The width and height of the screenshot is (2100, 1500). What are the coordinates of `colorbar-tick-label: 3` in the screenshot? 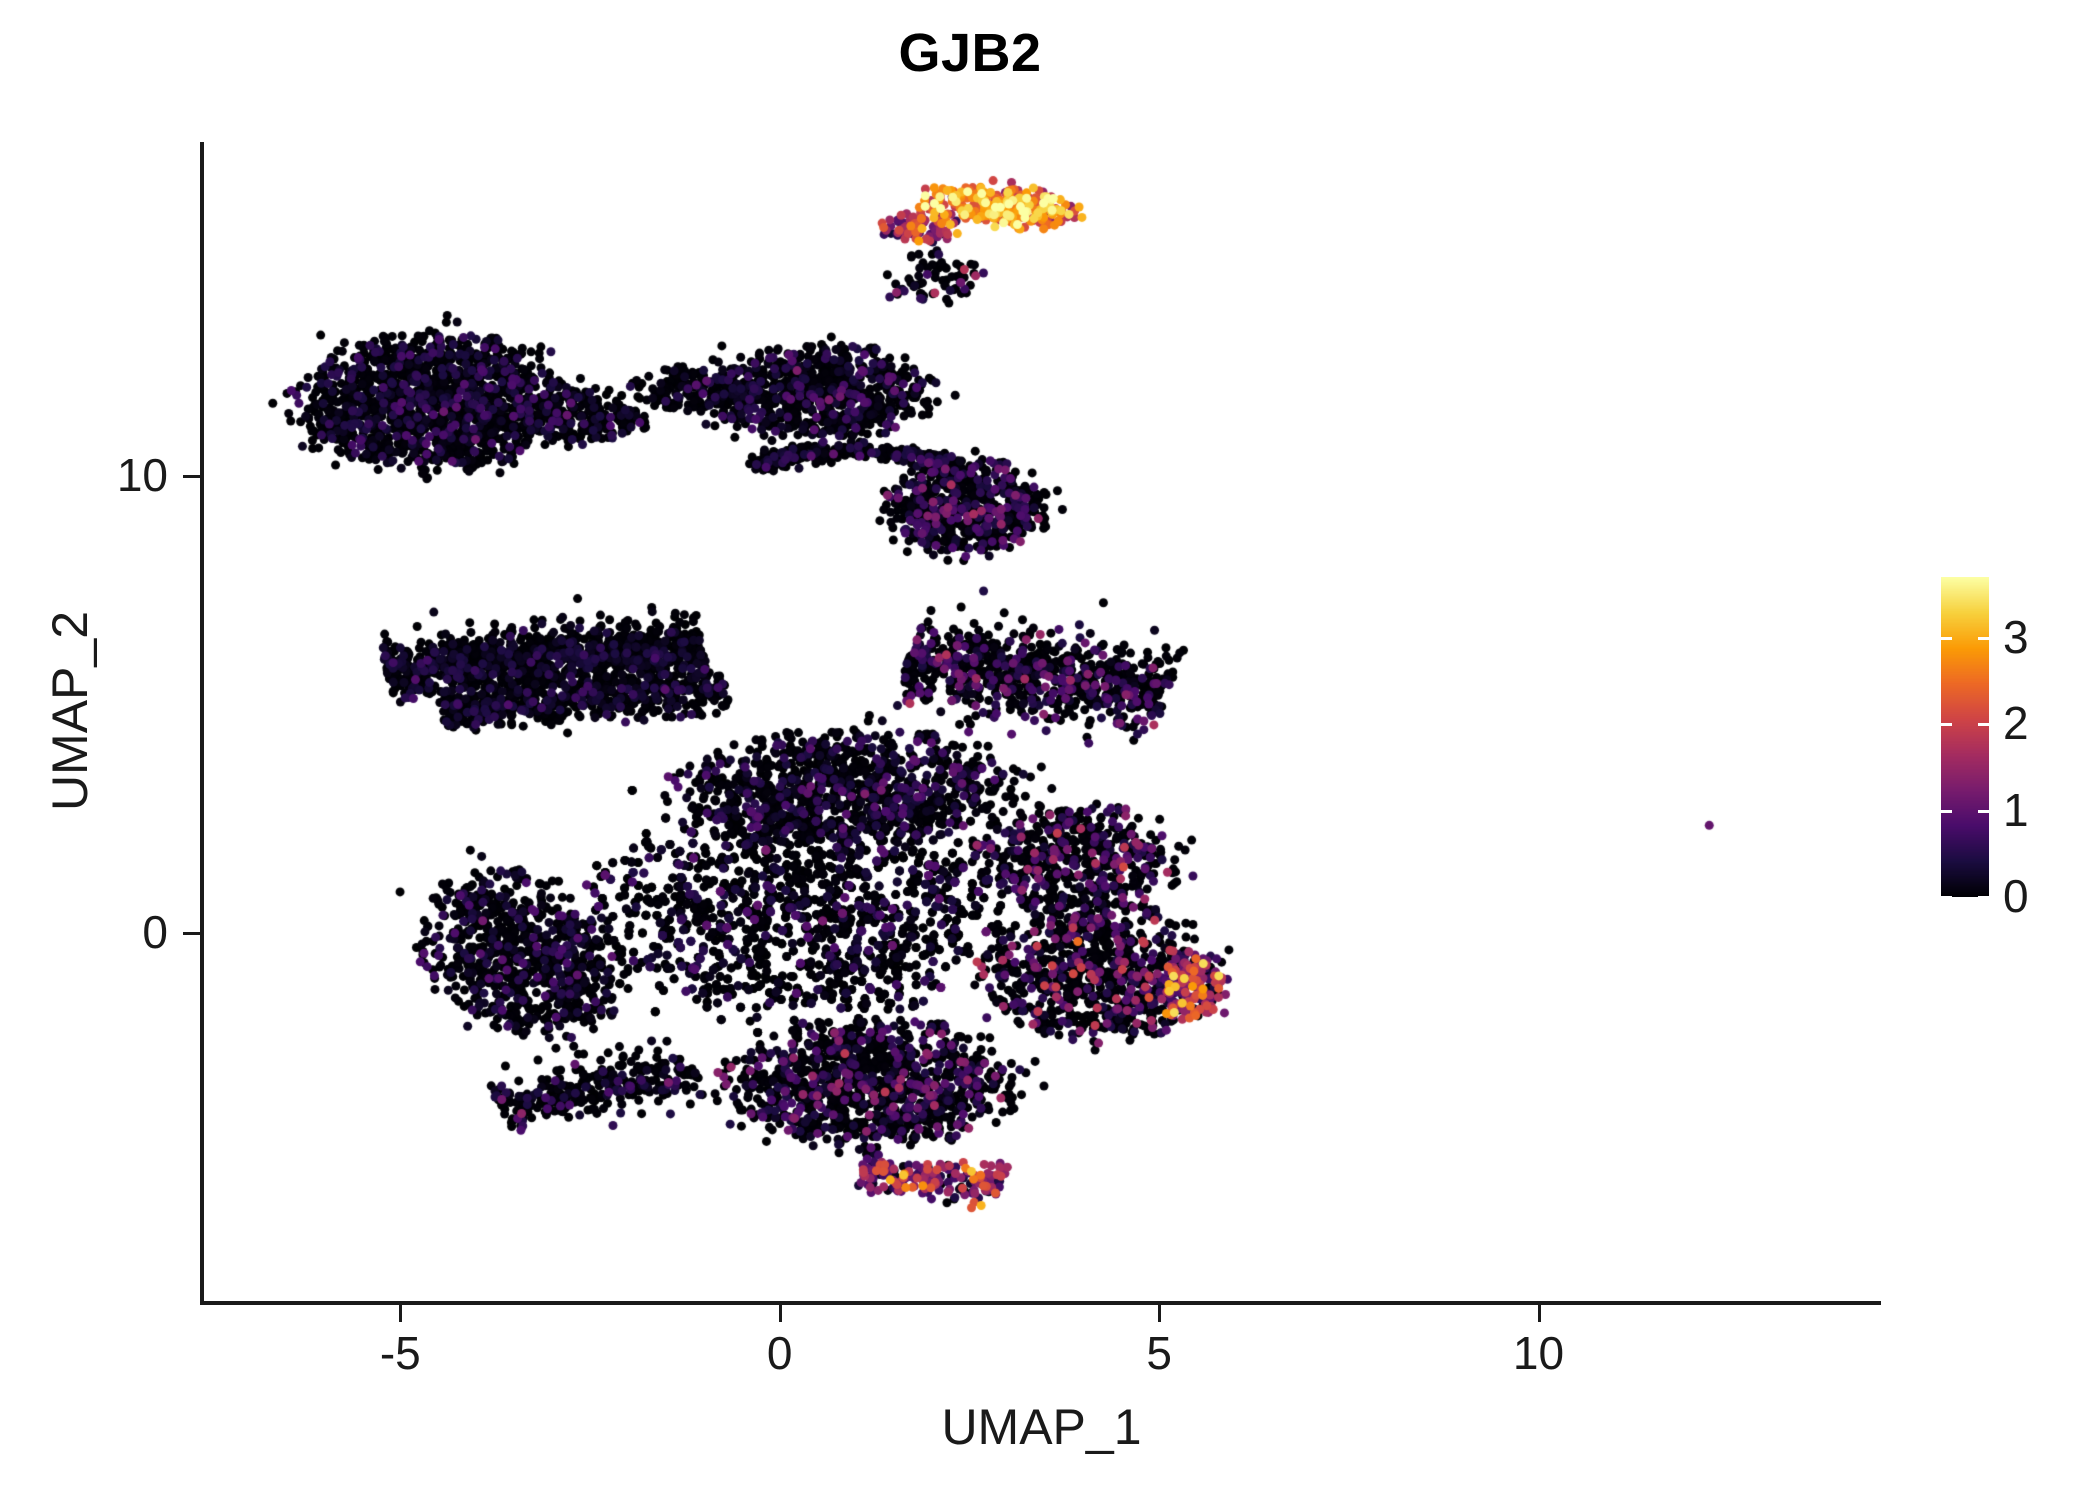 It's located at (2016, 636).